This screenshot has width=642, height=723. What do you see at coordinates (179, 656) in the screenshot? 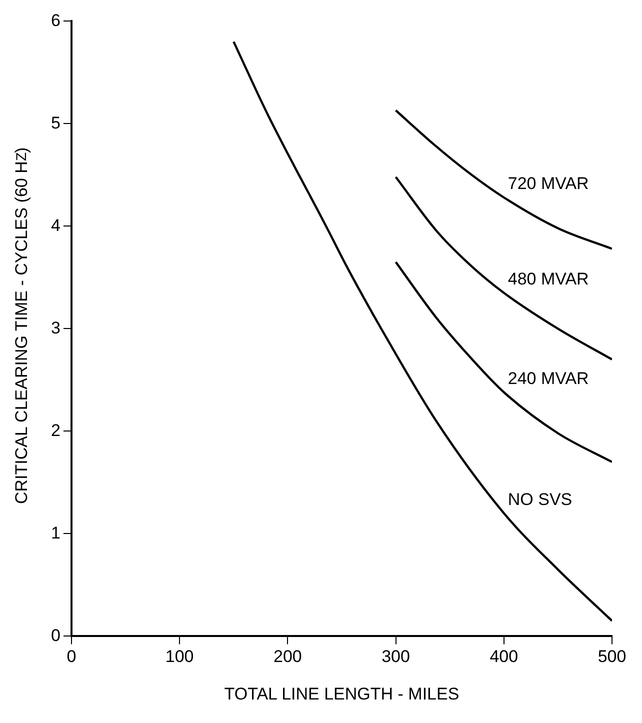
I see `x-tick-label: 100` at bounding box center [179, 656].